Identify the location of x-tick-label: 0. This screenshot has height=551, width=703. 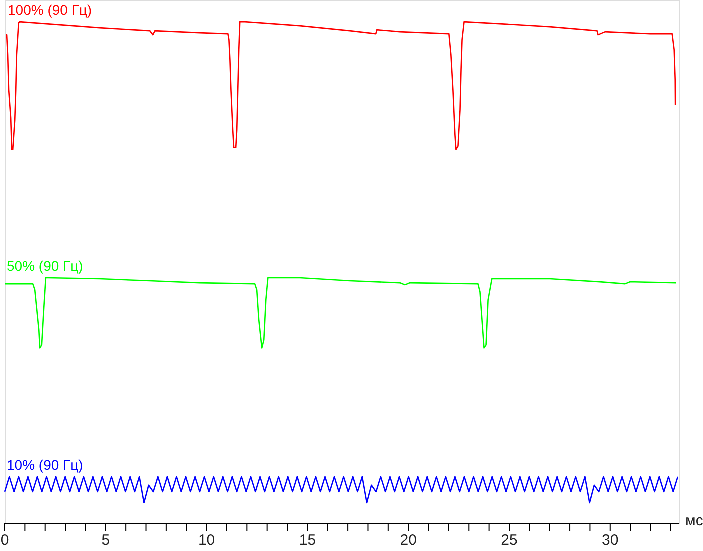
(5, 540).